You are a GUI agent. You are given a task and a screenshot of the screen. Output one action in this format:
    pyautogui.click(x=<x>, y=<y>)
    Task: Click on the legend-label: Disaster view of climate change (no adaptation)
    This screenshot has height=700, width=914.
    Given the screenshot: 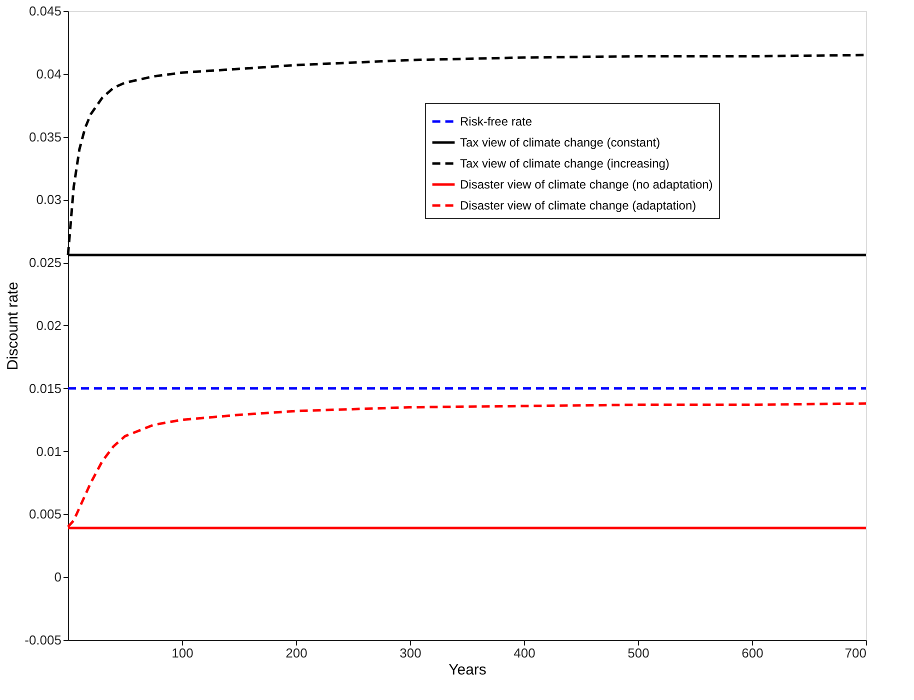 What is the action you would take?
    pyautogui.click(x=586, y=185)
    